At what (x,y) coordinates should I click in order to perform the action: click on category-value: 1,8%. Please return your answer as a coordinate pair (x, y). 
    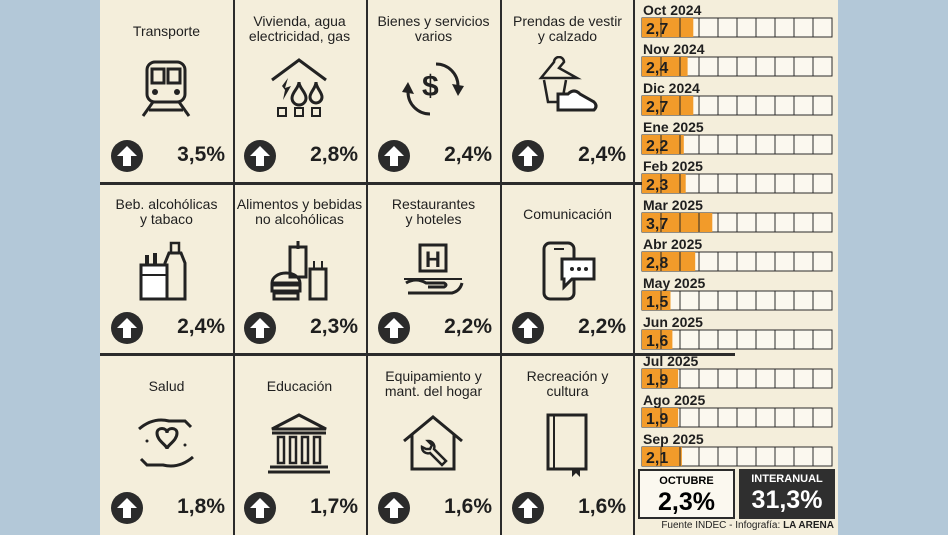
    Looking at the image, I should click on (201, 506).